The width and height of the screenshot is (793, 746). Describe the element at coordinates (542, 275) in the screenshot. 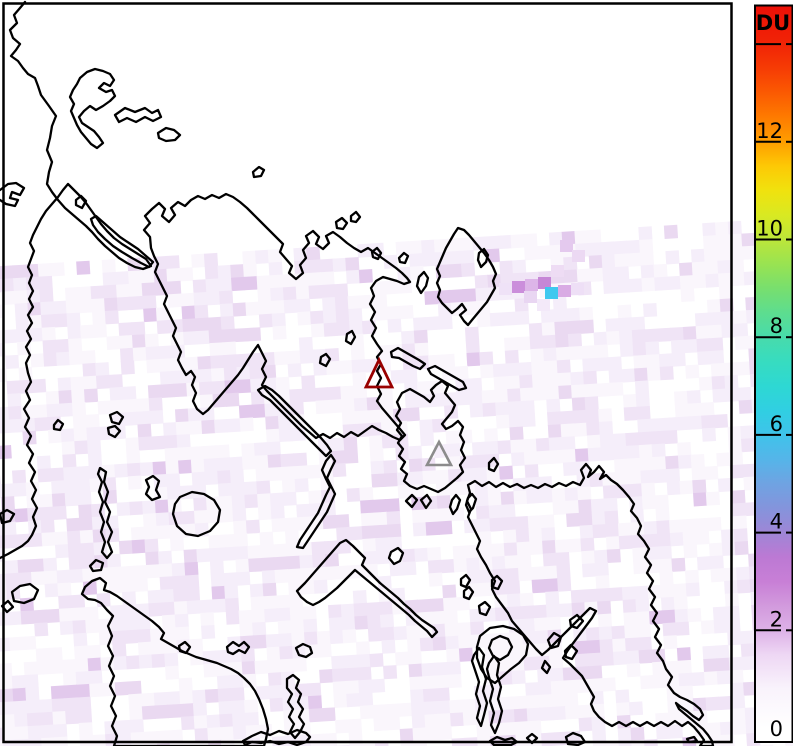

I see `swath-cluster-layer` at that location.